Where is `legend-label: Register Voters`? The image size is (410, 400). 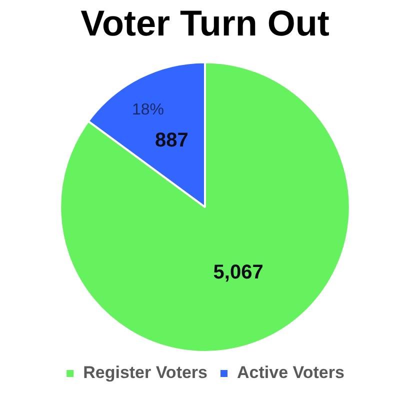 legend-label: Register Voters is located at coordinates (145, 372).